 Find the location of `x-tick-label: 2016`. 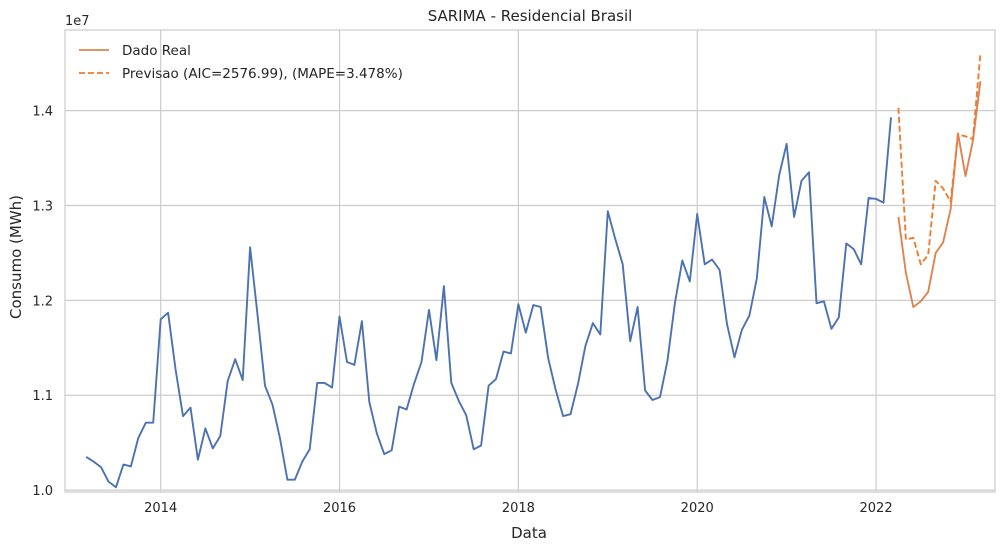

x-tick-label: 2016 is located at coordinates (339, 508).